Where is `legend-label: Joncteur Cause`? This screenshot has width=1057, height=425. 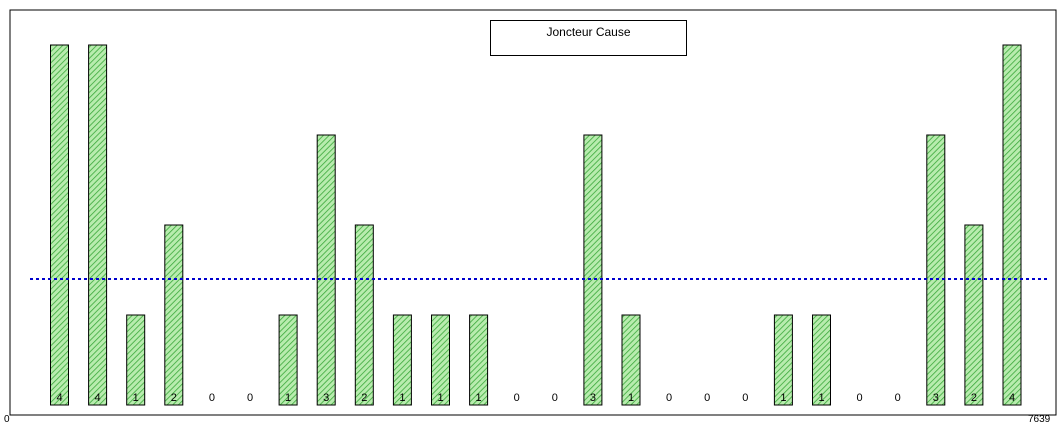 legend-label: Joncteur Cause is located at coordinates (588, 32).